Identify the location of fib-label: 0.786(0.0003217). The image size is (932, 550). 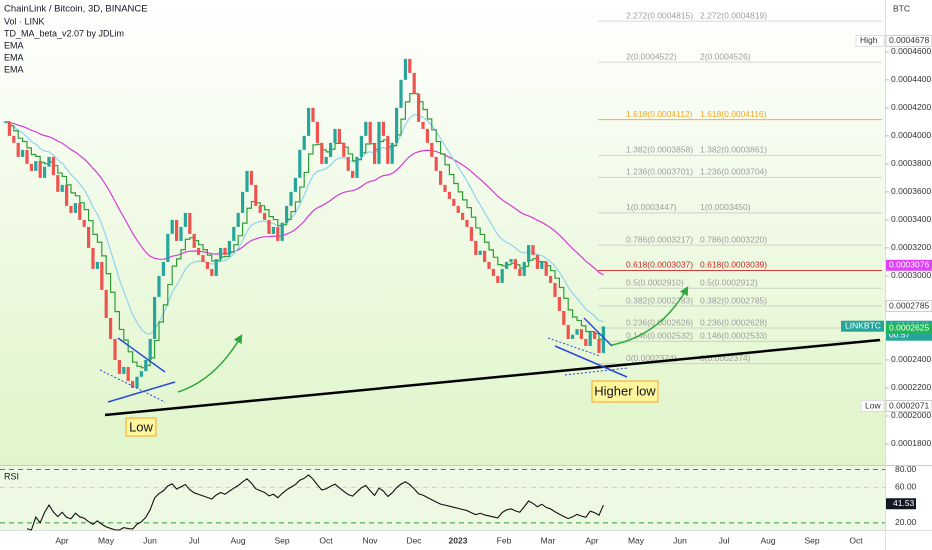
(659, 239).